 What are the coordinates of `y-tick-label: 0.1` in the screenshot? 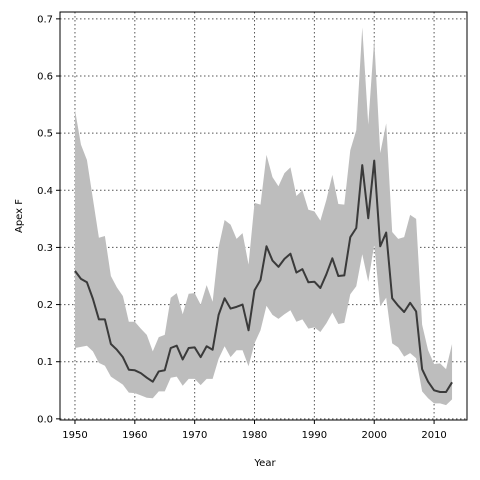 It's located at (45, 362).